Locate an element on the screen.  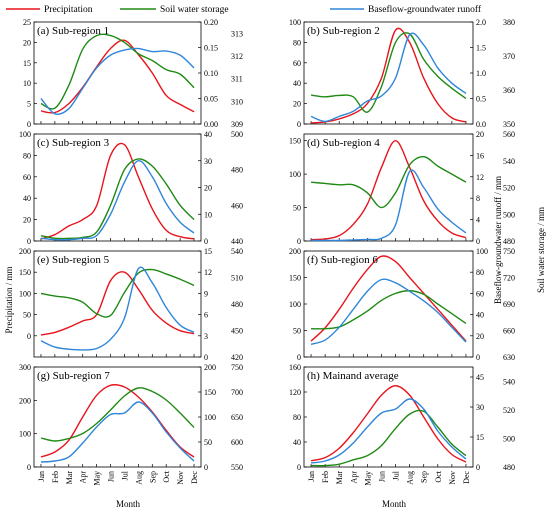
panel-title: (a) Sub-region 1 is located at coordinates (73, 31).